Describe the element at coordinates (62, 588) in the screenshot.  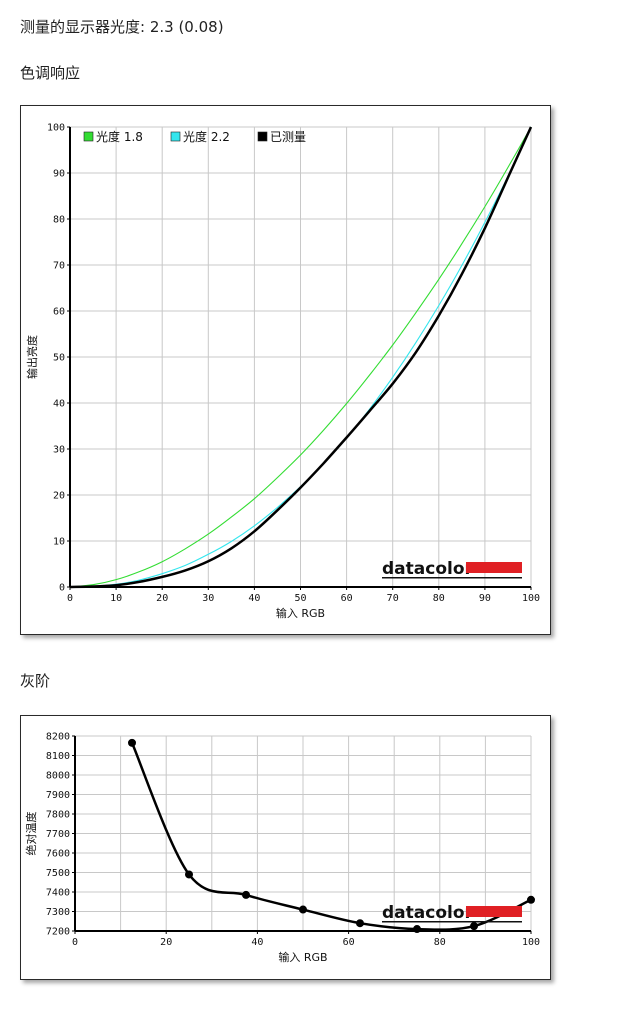
I see `y-tick-label: 0` at that location.